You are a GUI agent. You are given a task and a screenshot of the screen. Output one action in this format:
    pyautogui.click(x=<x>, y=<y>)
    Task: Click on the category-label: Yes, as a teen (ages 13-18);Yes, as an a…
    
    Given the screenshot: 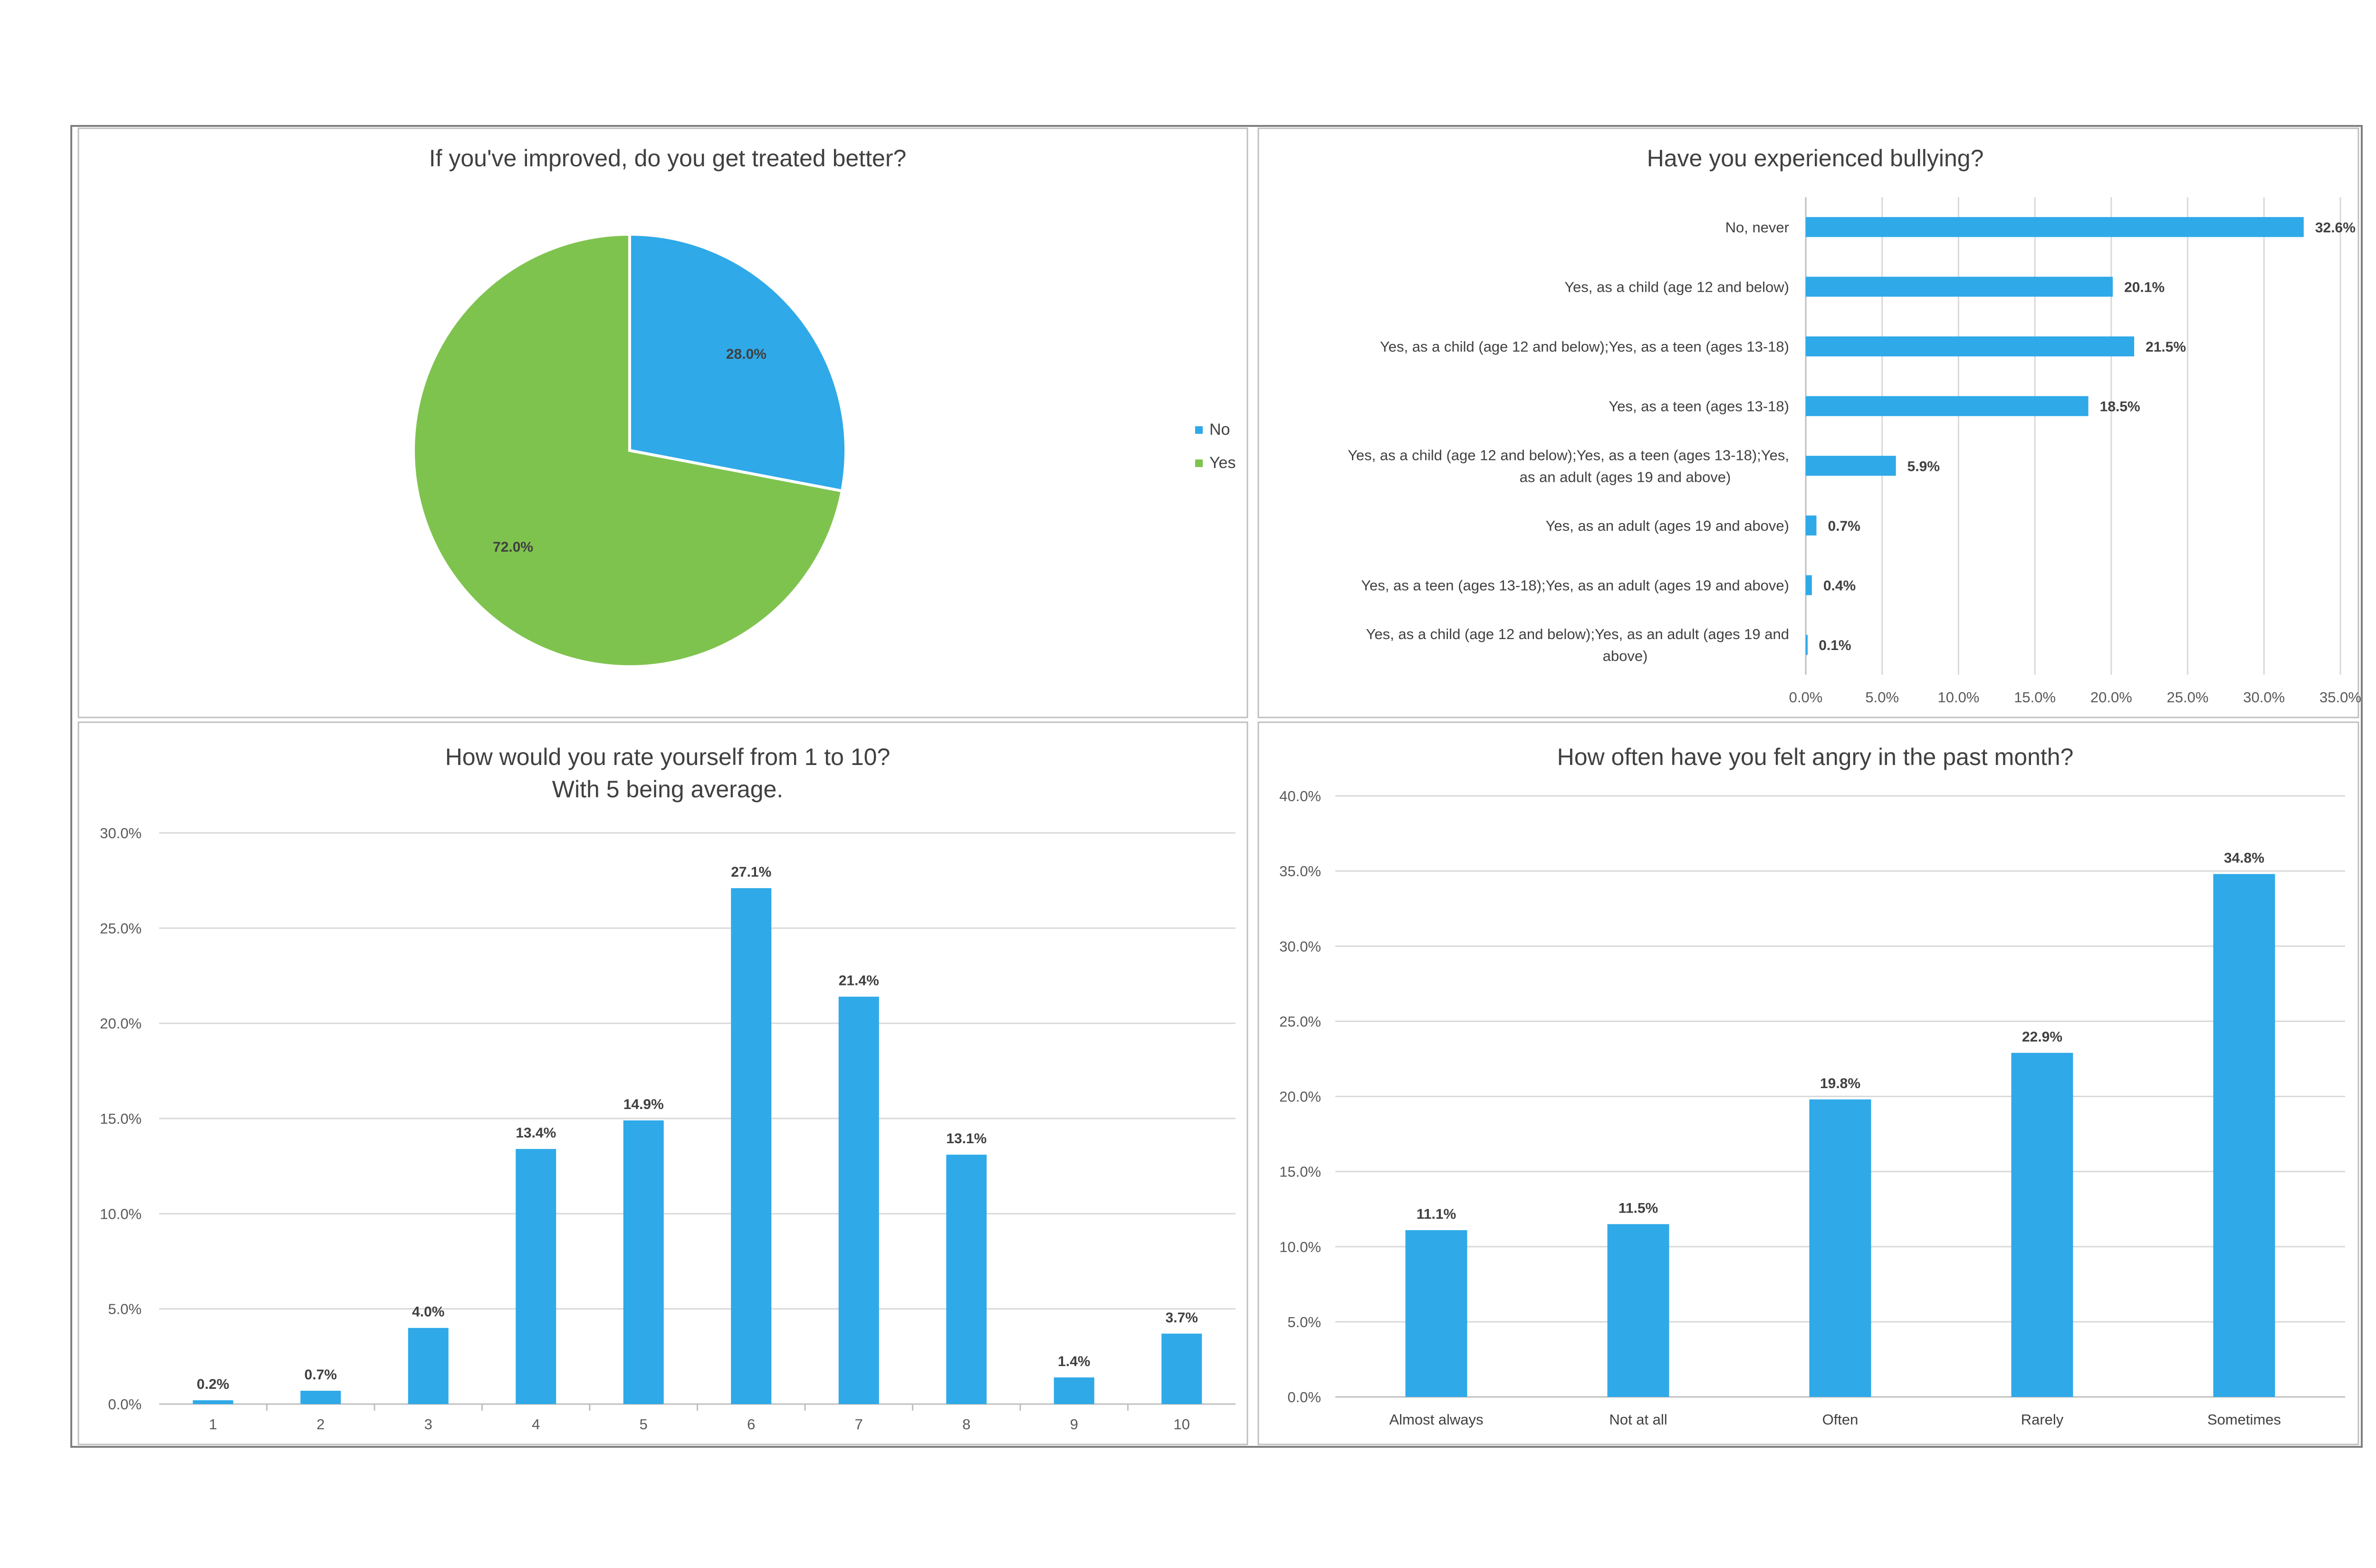 What is the action you would take?
    pyautogui.click(x=1575, y=585)
    